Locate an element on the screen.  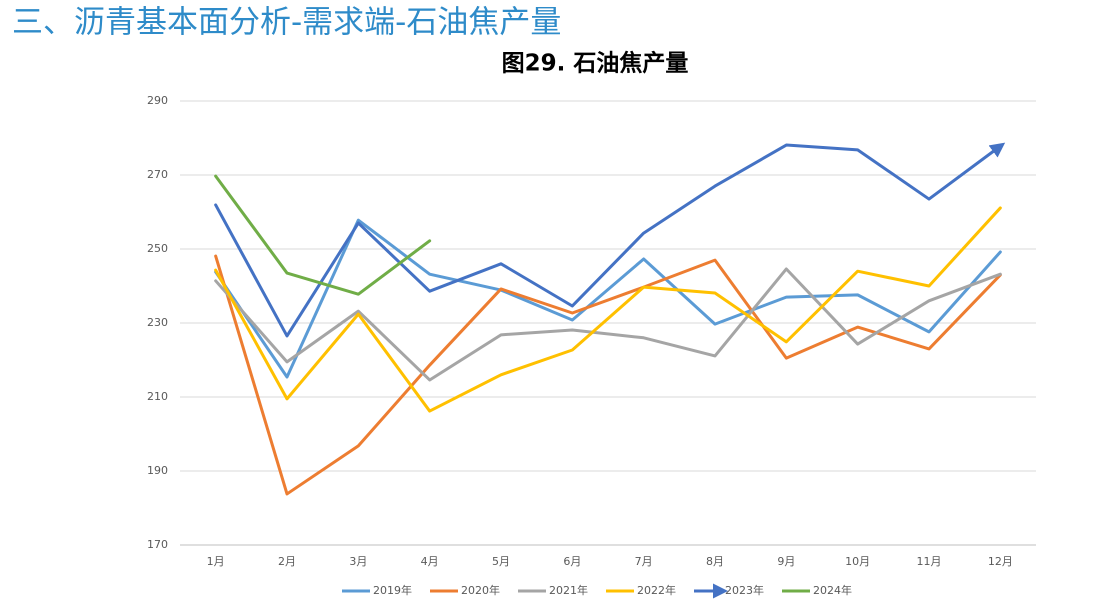
legend-label: 2023年 is located at coordinates (744, 590).